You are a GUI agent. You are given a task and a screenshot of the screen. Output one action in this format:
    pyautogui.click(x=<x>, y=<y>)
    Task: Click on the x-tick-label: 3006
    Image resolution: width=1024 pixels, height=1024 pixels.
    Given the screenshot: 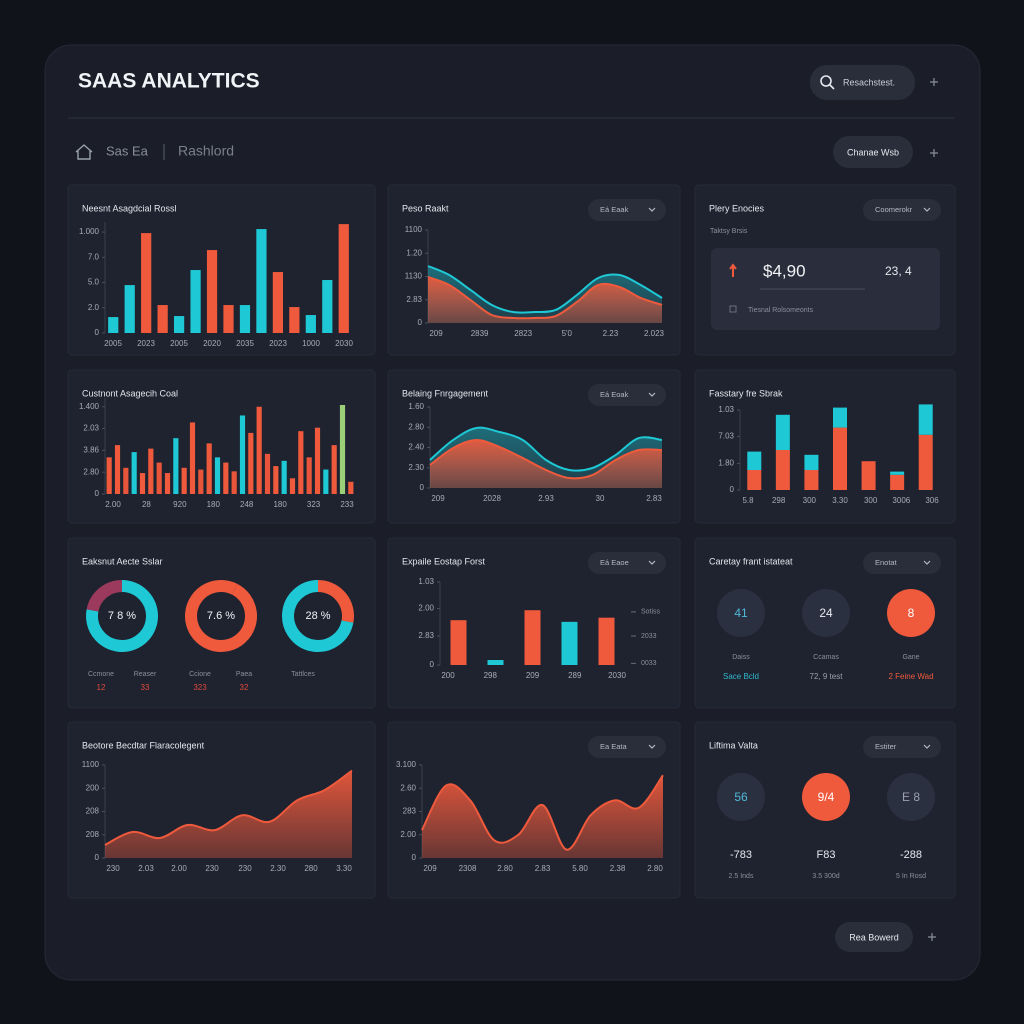 What is the action you would take?
    pyautogui.click(x=901, y=500)
    